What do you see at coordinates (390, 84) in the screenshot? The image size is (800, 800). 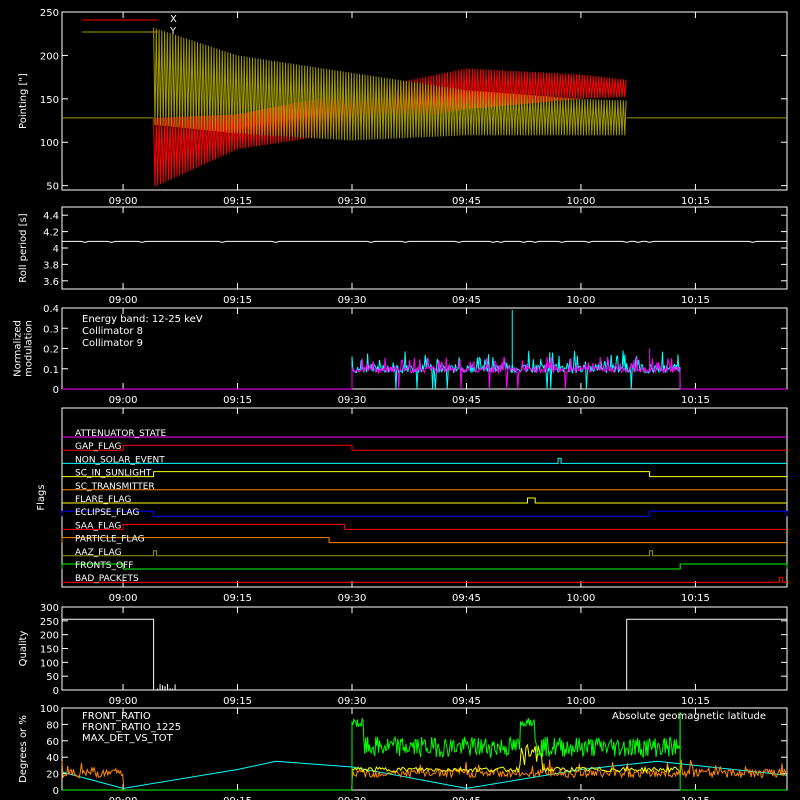 I see `pointing-series-Y` at bounding box center [390, 84].